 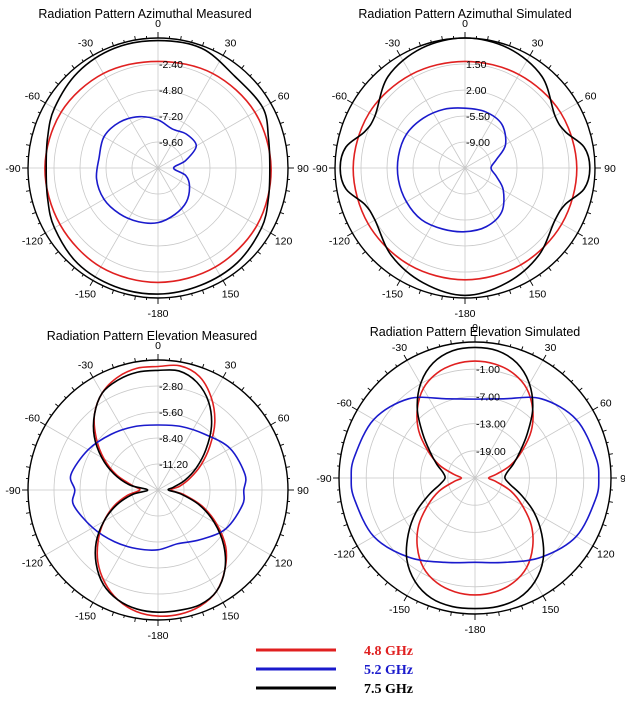 I want to click on legend-label-7-5ghz: 7.5 GHz, so click(x=388, y=689).